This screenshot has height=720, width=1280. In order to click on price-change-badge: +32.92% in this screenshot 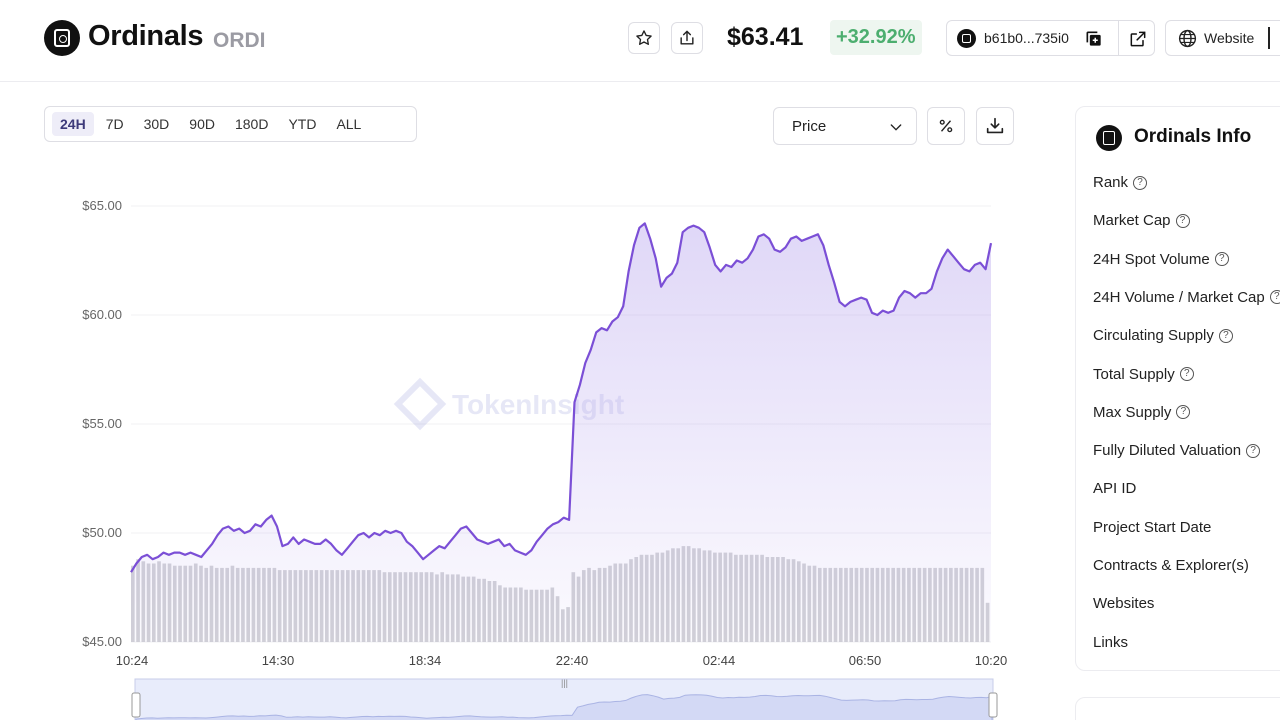, I will do `click(876, 37)`.